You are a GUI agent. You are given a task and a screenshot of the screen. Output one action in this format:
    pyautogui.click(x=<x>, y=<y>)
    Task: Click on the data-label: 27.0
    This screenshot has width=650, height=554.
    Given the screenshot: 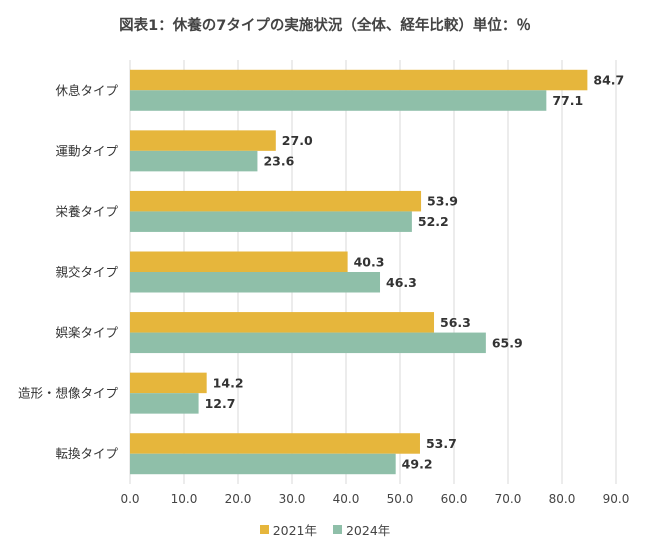 What is the action you would take?
    pyautogui.click(x=297, y=140)
    